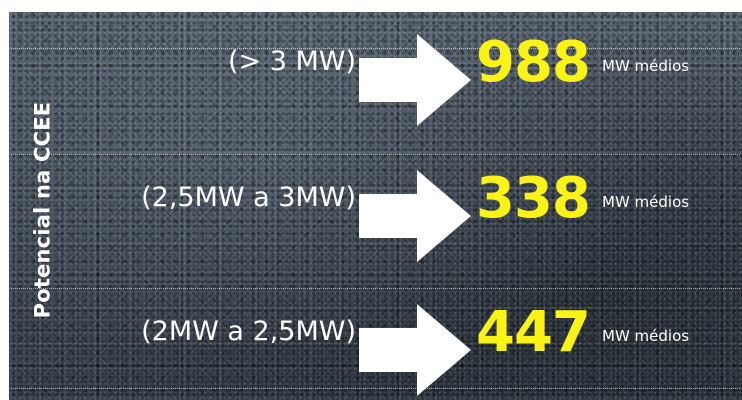 The image size is (742, 400). Describe the element at coordinates (291, 61) in the screenshot. I see `range-label: (> 3 MW)` at that location.